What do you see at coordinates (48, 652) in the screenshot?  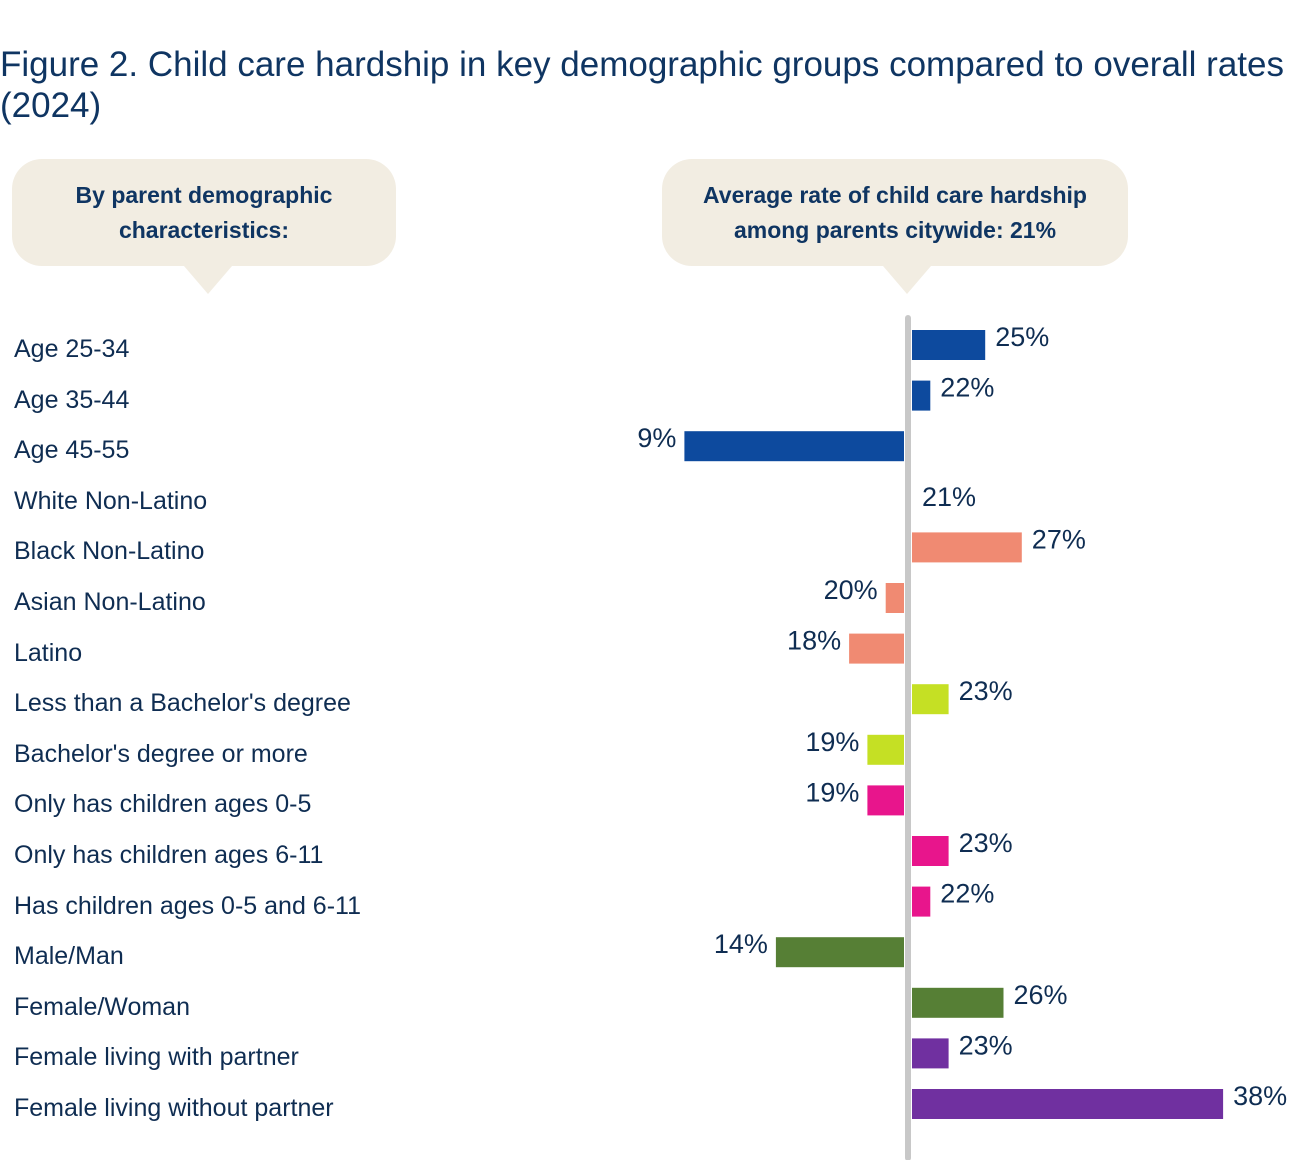 I see `category-label: Latino` at bounding box center [48, 652].